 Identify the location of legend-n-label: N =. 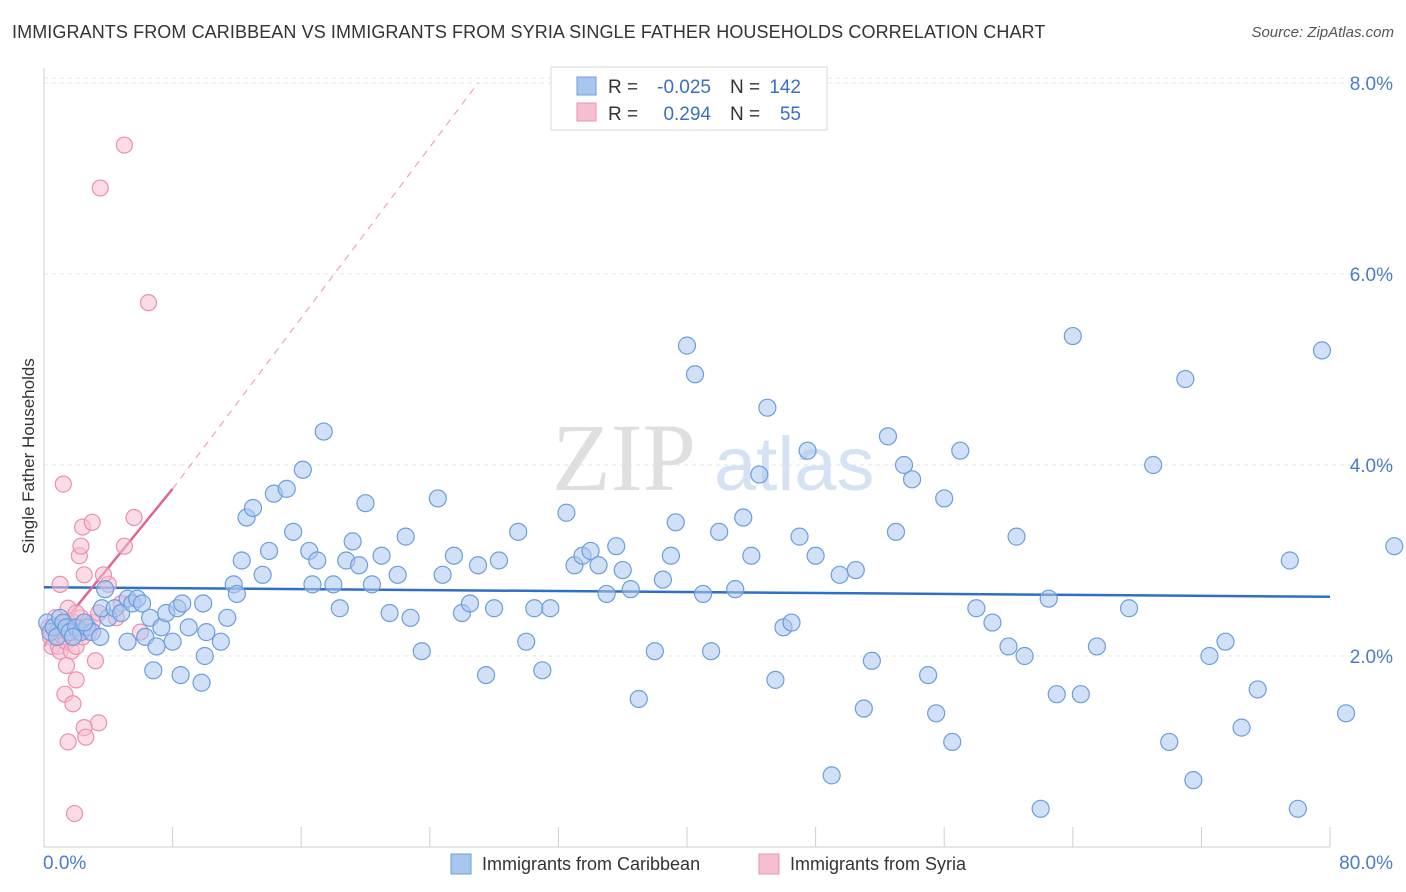
(745, 87).